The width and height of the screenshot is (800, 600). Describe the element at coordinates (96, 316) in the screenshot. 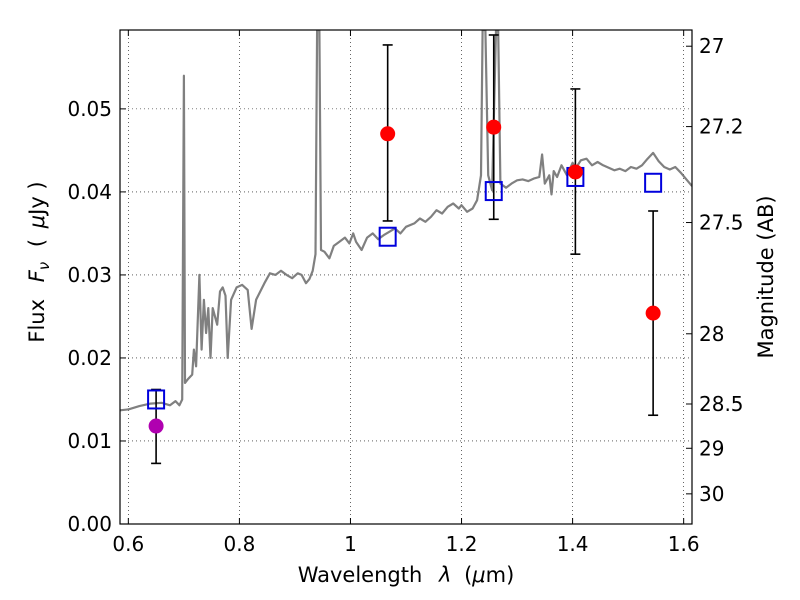

I see `y-axis-ticks: 0.00 0.01 0.02 0.03 0.04 0.05` at that location.